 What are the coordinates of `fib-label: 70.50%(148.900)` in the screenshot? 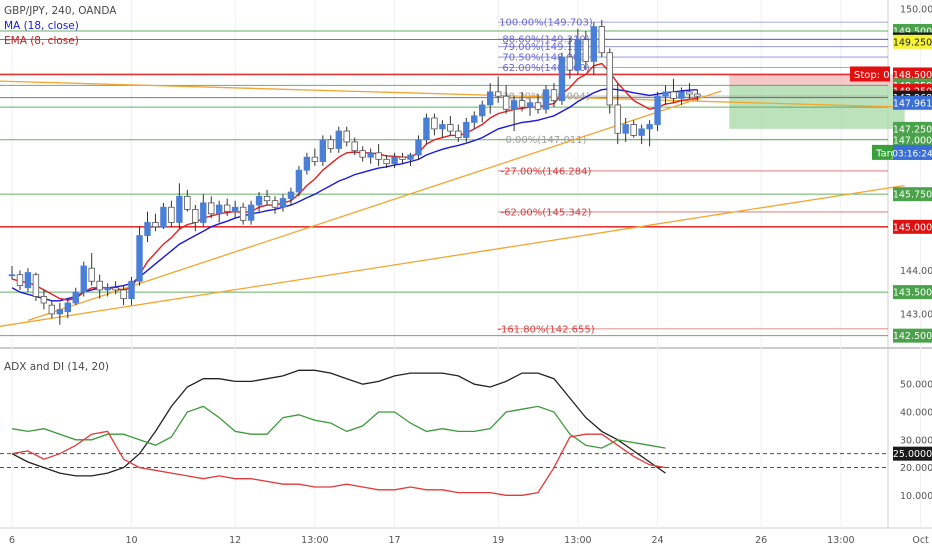 It's located at (545, 58).